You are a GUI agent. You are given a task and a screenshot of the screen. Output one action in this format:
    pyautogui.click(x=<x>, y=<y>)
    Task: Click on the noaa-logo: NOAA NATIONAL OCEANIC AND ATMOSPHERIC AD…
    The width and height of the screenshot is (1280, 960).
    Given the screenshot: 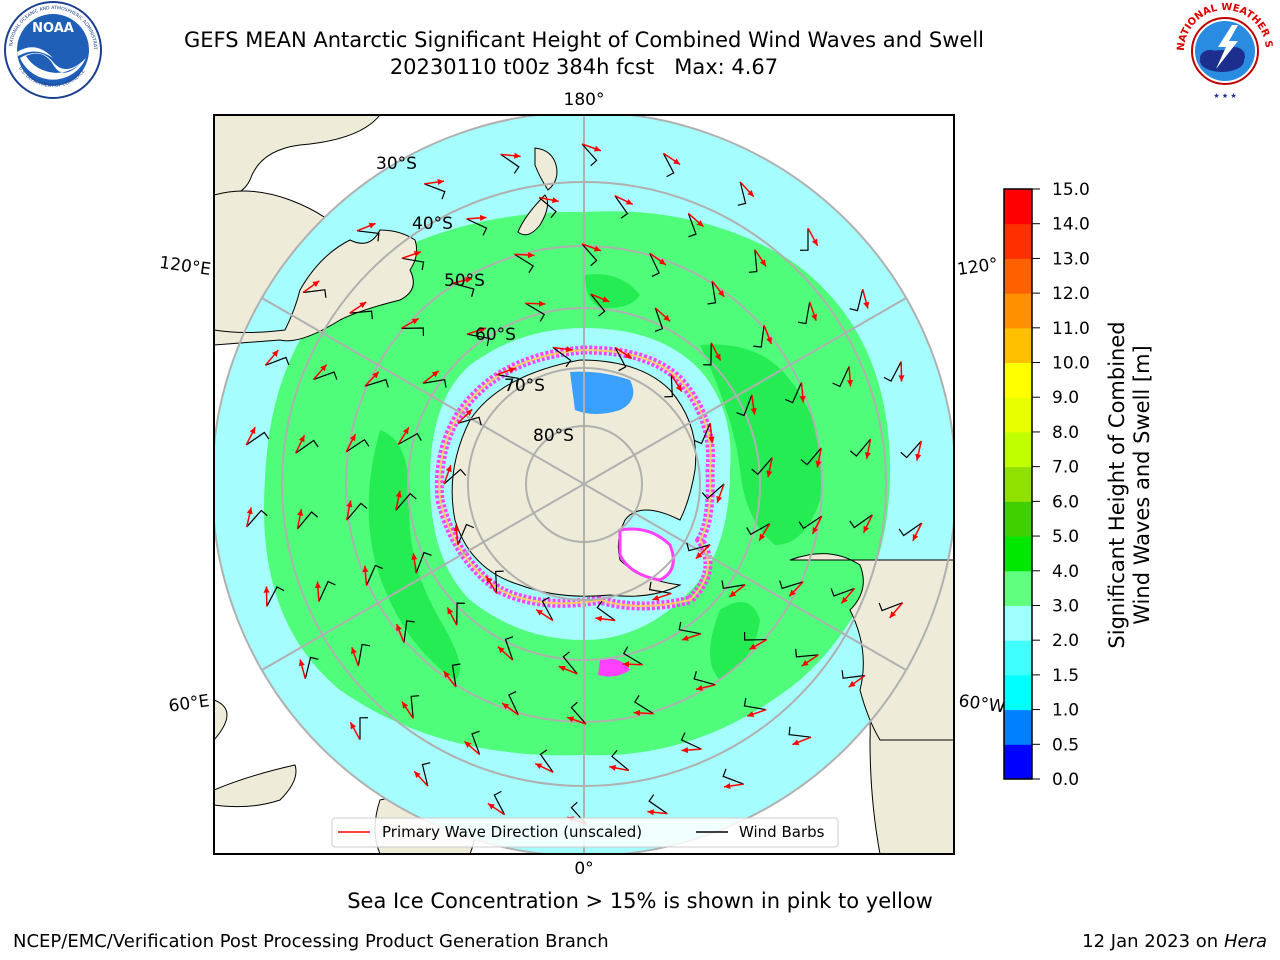 What is the action you would take?
    pyautogui.click(x=51, y=49)
    